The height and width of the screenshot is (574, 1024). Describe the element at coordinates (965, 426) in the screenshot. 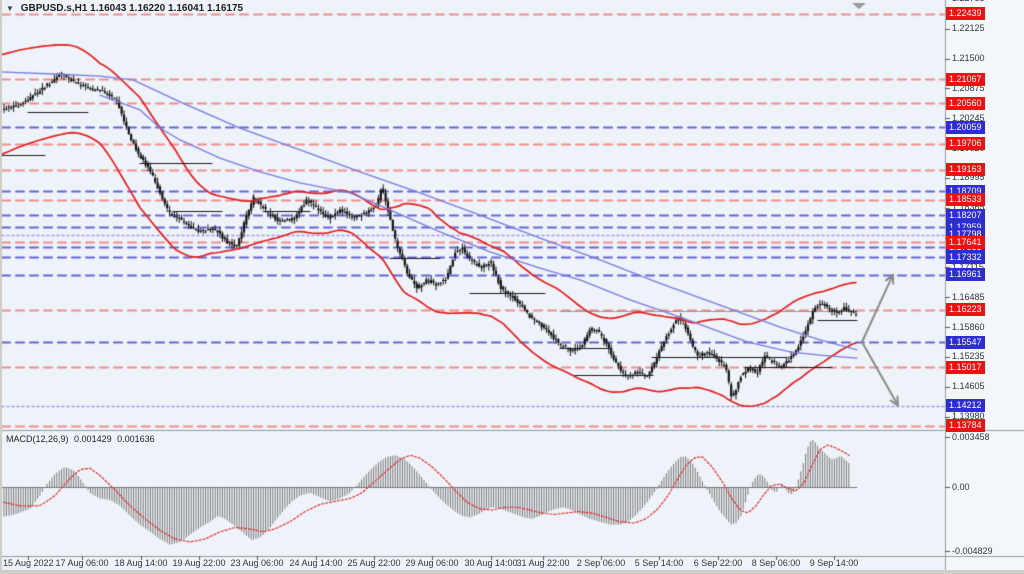

I see `resistance-level-label: 1.13784` at that location.